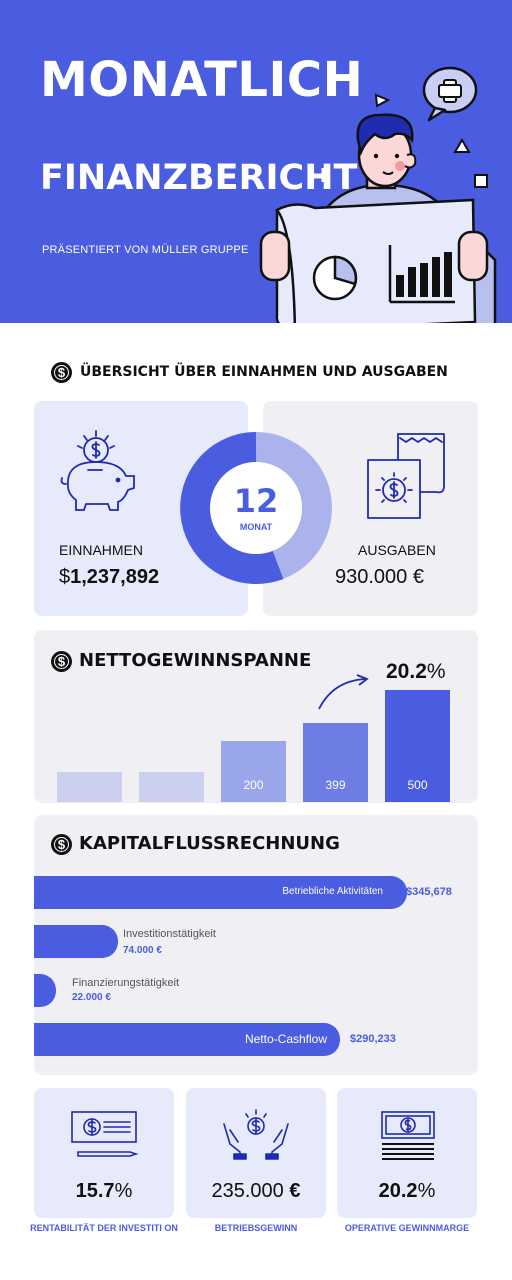 This screenshot has width=512, height=1280. I want to click on expense-value: 930.000 €, so click(379, 577).